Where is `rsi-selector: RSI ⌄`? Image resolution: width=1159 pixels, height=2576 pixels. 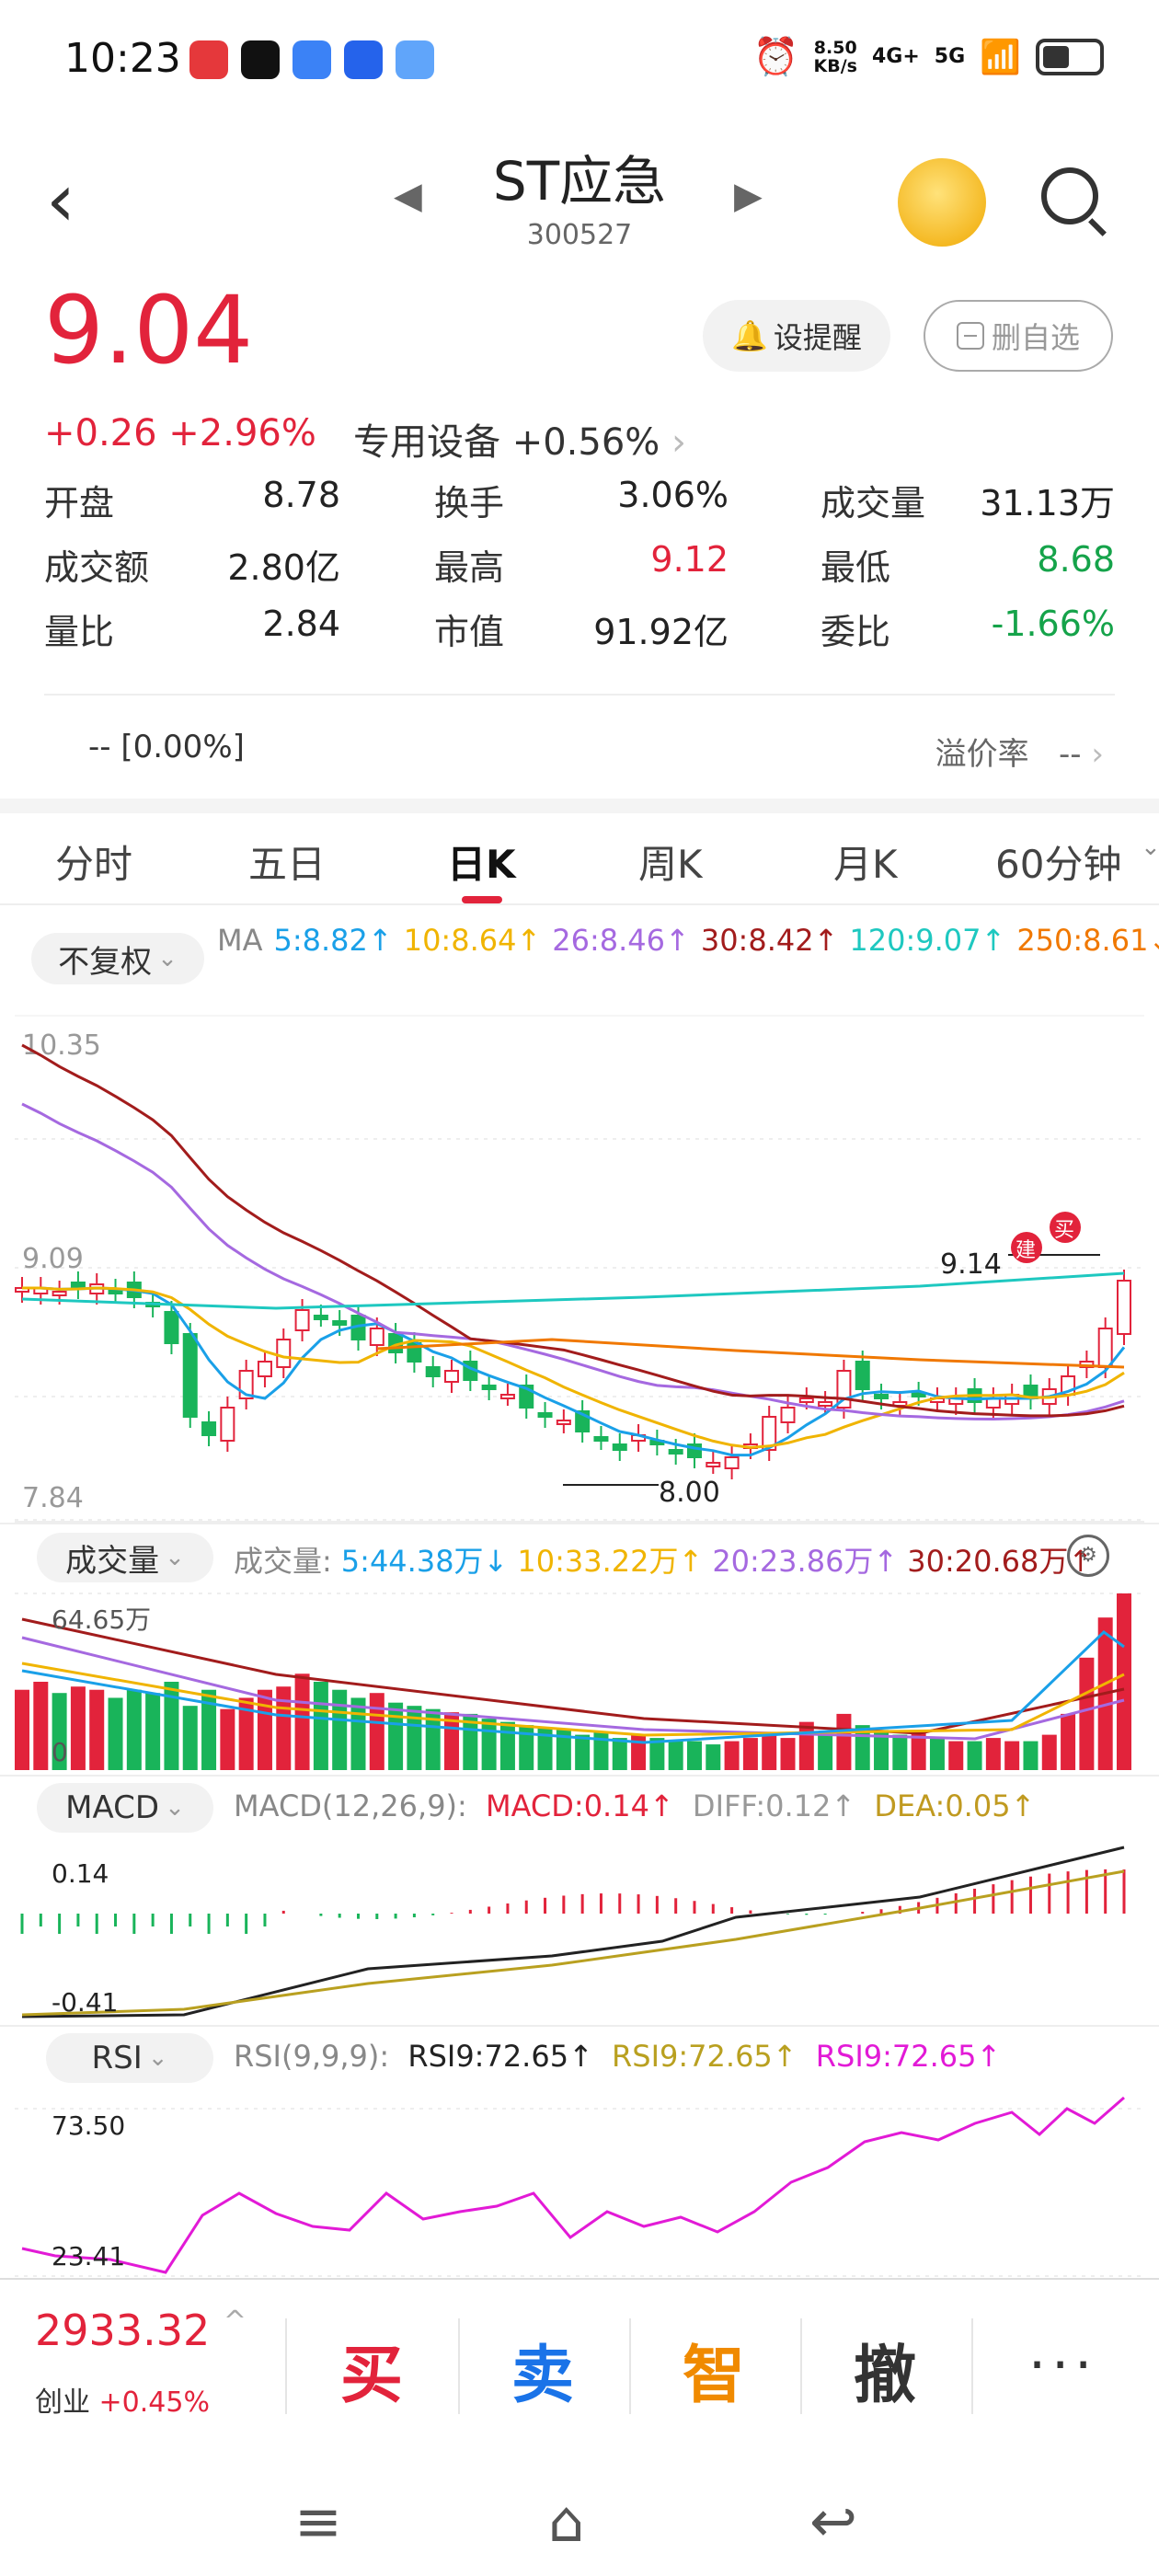 rsi-selector: RSI ⌄ is located at coordinates (129, 2058).